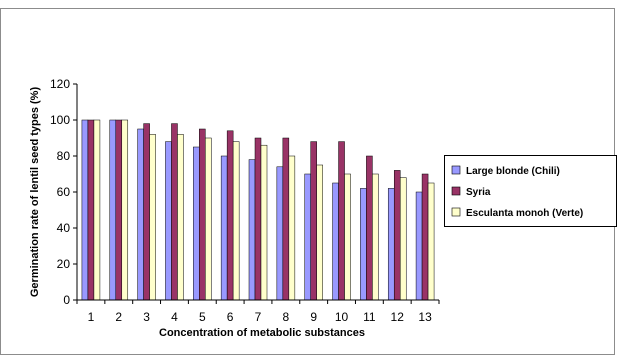  I want to click on legend-label-esculanta: Esculanta monoh (Verte), so click(524, 213).